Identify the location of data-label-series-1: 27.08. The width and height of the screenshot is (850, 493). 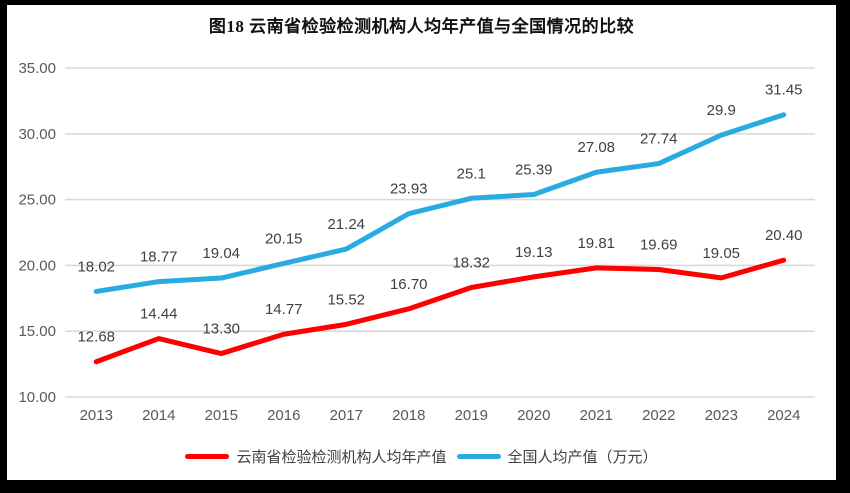
(596, 147).